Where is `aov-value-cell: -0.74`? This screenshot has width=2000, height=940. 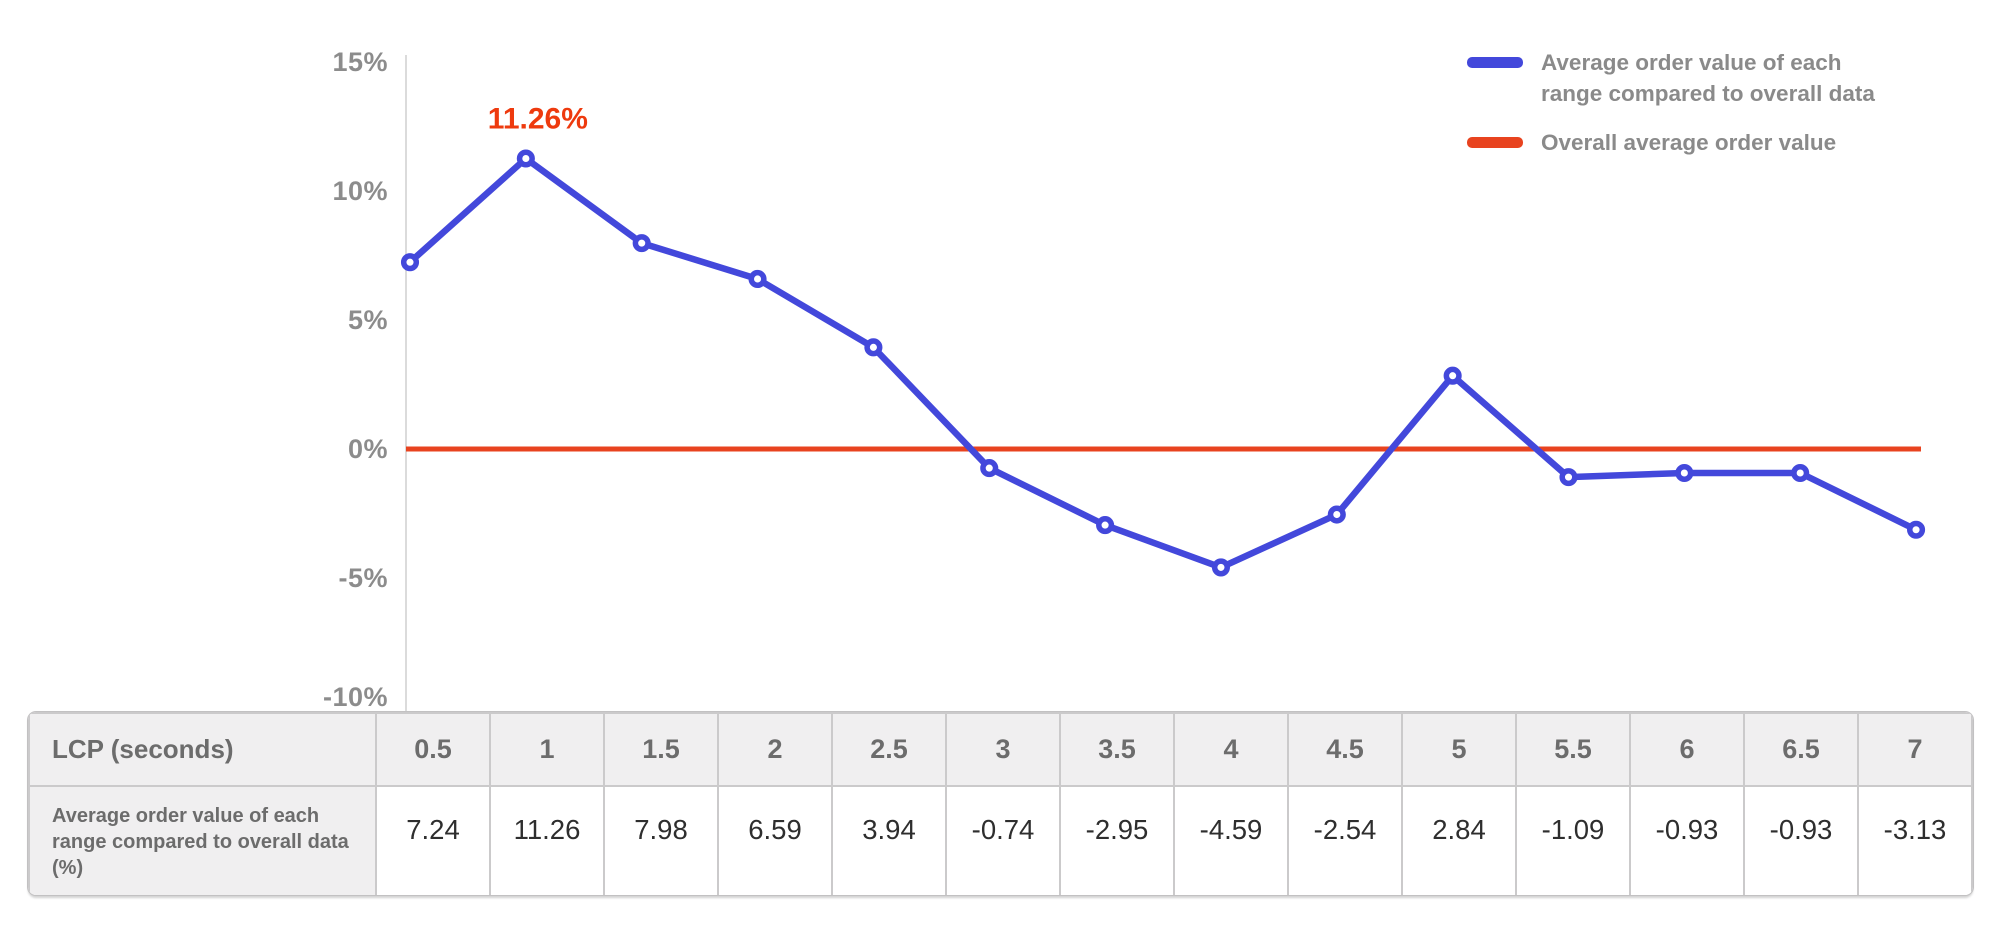
aov-value-cell: -0.74 is located at coordinates (1003, 840).